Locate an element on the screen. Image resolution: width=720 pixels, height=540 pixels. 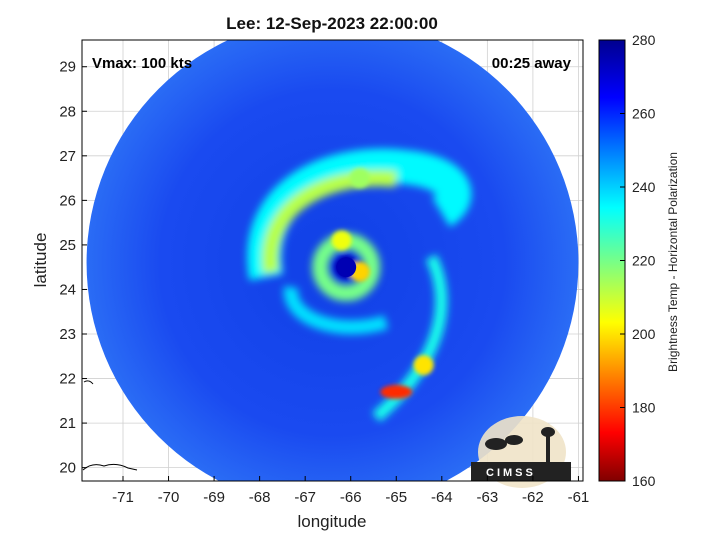
colorbar-tick-label: 280 is located at coordinates (644, 40).